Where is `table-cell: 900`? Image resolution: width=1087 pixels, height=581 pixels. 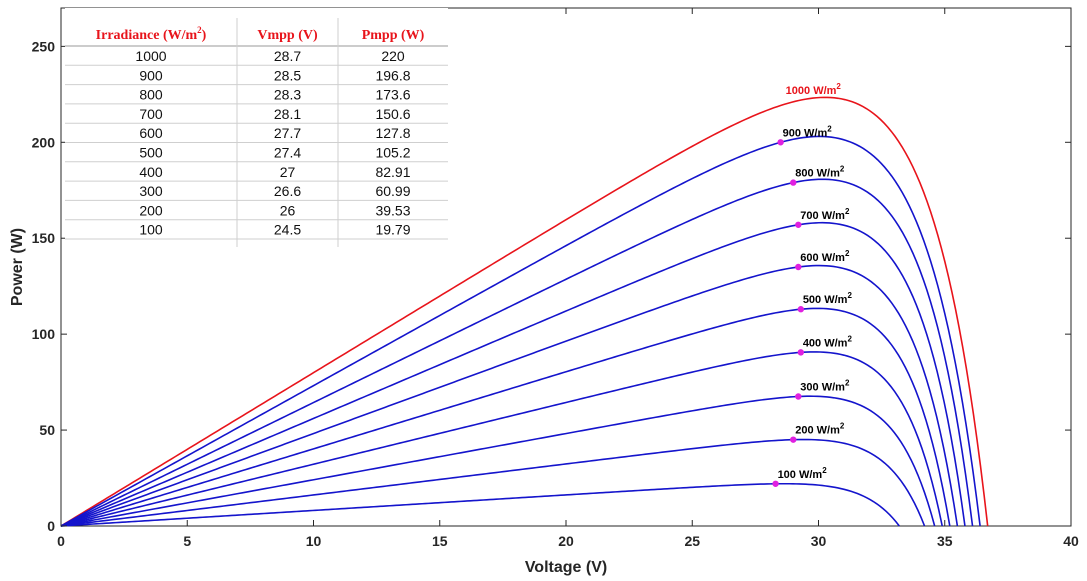 table-cell: 900 is located at coordinates (151, 75).